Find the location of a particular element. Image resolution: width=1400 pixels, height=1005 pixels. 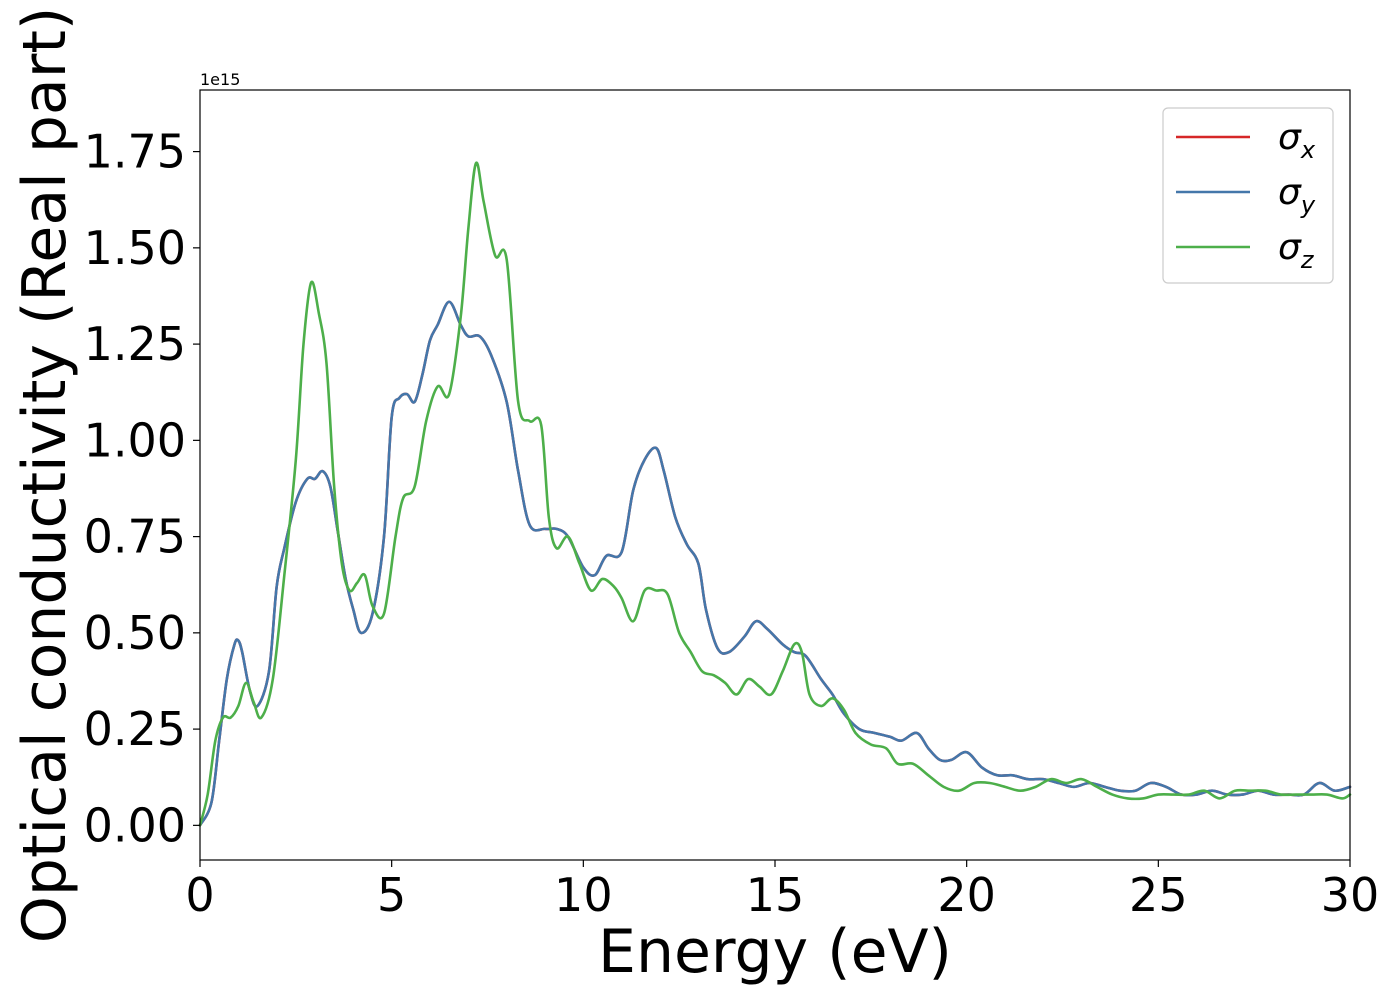

y-axis: 0.00 0.25 0.50 0.75 1.00 1.25 1.50 1.75 is located at coordinates (142, 488).